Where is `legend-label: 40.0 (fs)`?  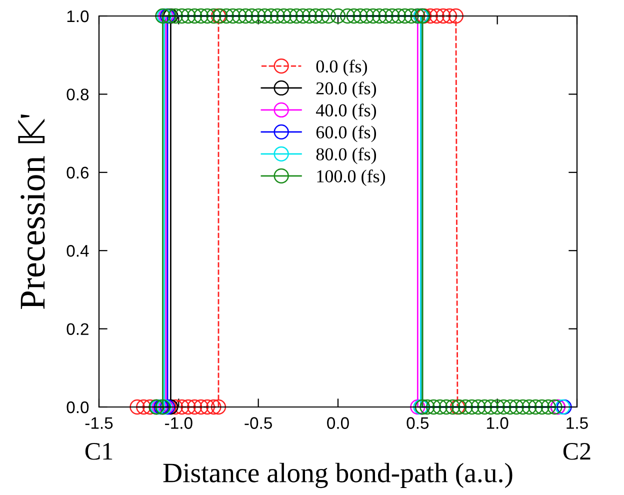
legend-label: 40.0 (fs) is located at coordinates (346, 112).